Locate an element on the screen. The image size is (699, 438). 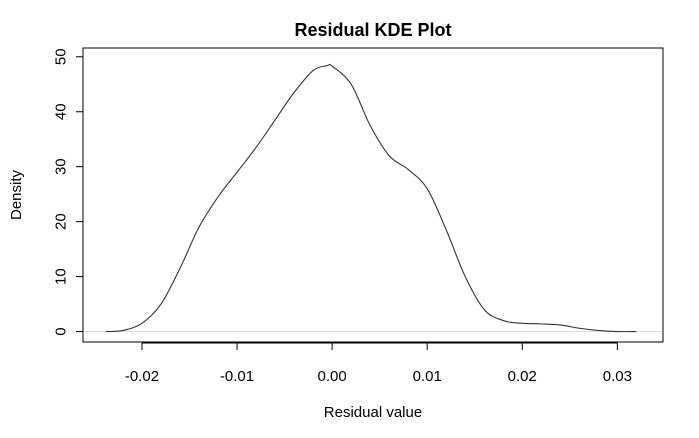
x-tick-label: -0.02 is located at coordinates (142, 376).